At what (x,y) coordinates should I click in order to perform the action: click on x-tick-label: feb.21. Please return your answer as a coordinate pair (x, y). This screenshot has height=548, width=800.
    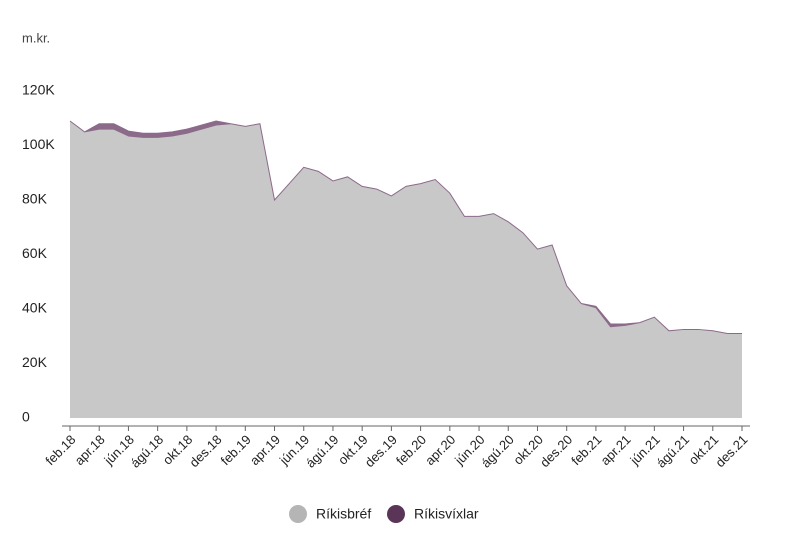
    Looking at the image, I should click on (586, 450).